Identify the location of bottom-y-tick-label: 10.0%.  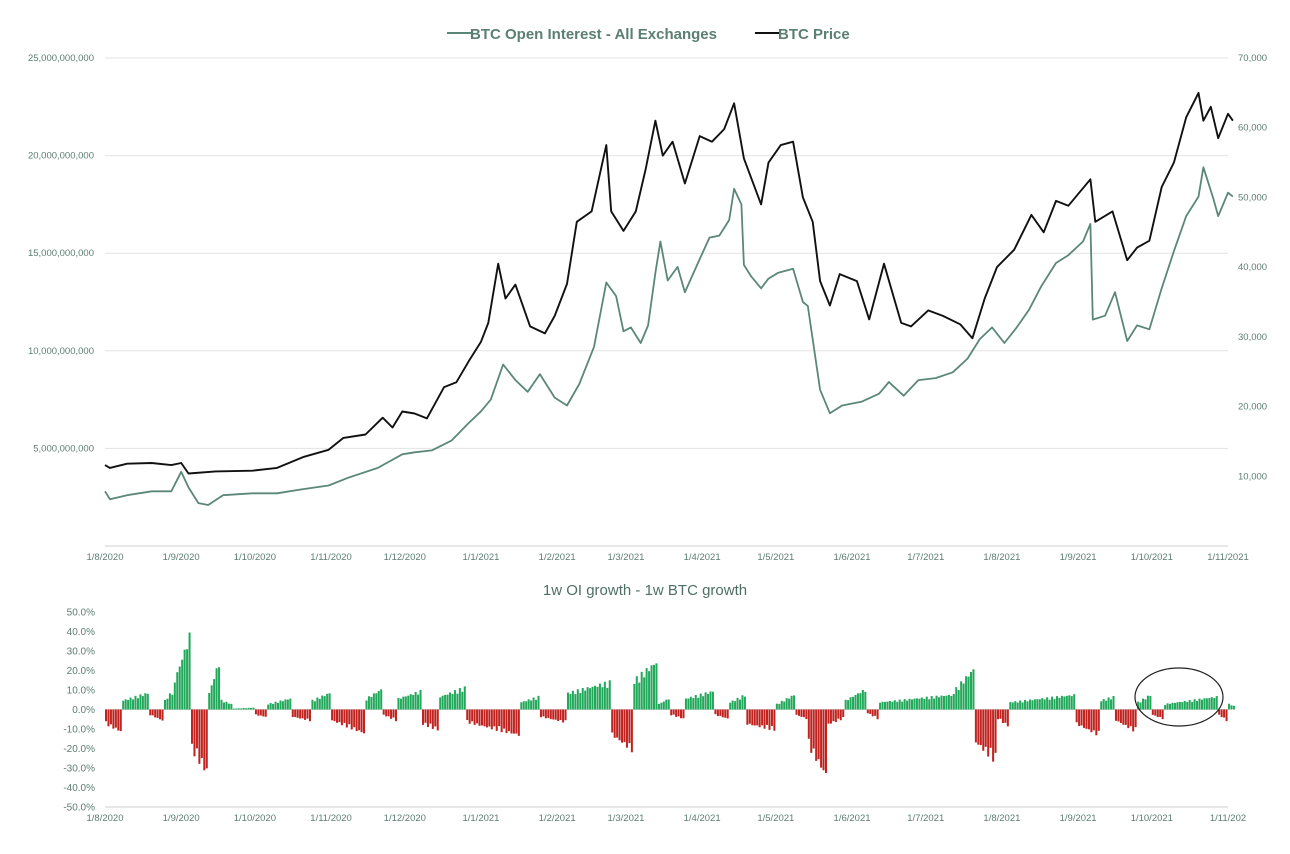
(81, 691).